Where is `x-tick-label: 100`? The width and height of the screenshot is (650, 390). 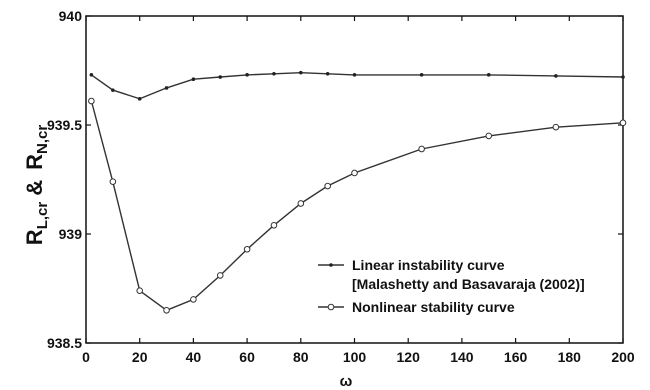 x-tick-label: 100 is located at coordinates (355, 357).